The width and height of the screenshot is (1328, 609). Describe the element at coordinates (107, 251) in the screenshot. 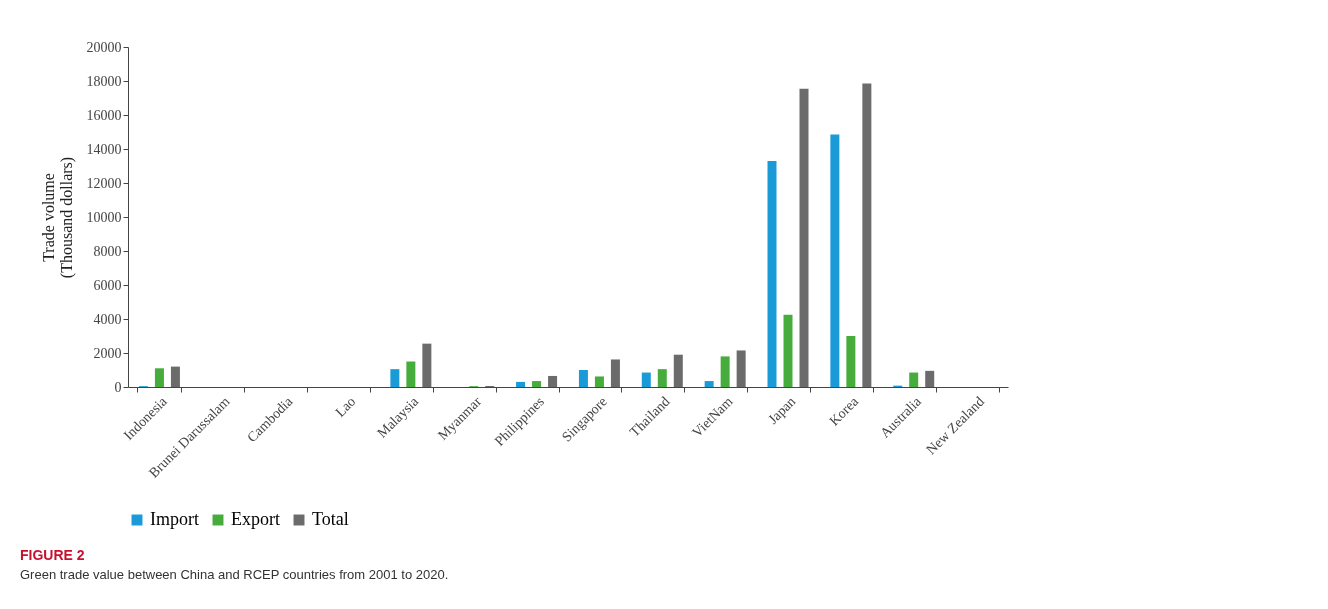

I see `y-tick-label: 8000` at that location.